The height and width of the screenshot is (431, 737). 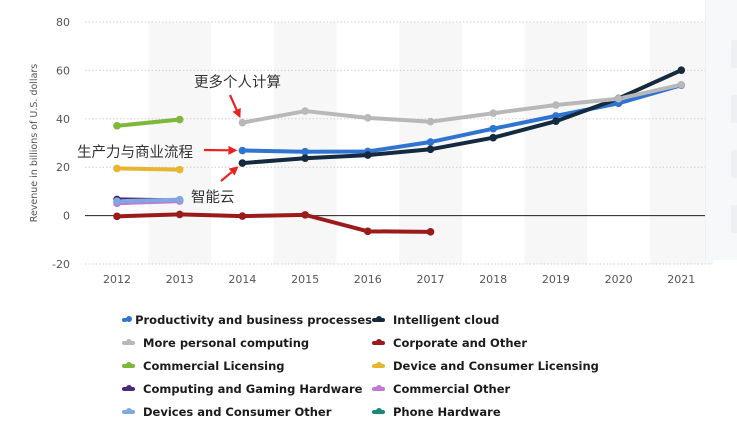 I want to click on series-line-commercial-licensing, so click(x=148, y=122).